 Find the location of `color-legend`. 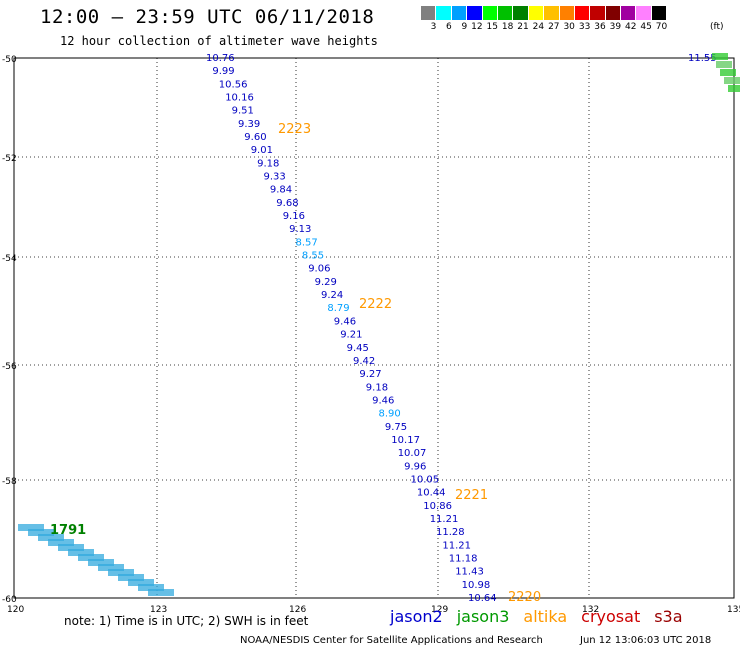

color-legend is located at coordinates (544, 13).